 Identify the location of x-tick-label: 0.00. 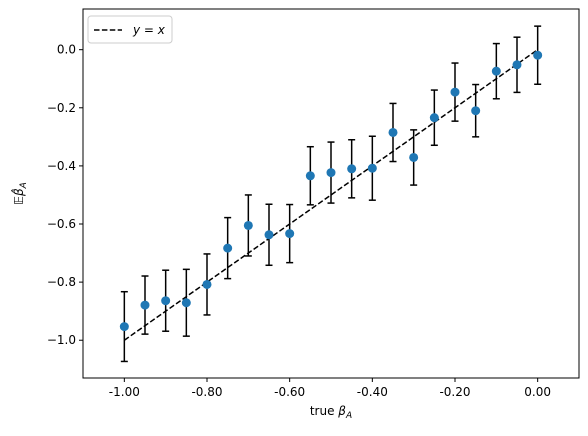
(537, 392).